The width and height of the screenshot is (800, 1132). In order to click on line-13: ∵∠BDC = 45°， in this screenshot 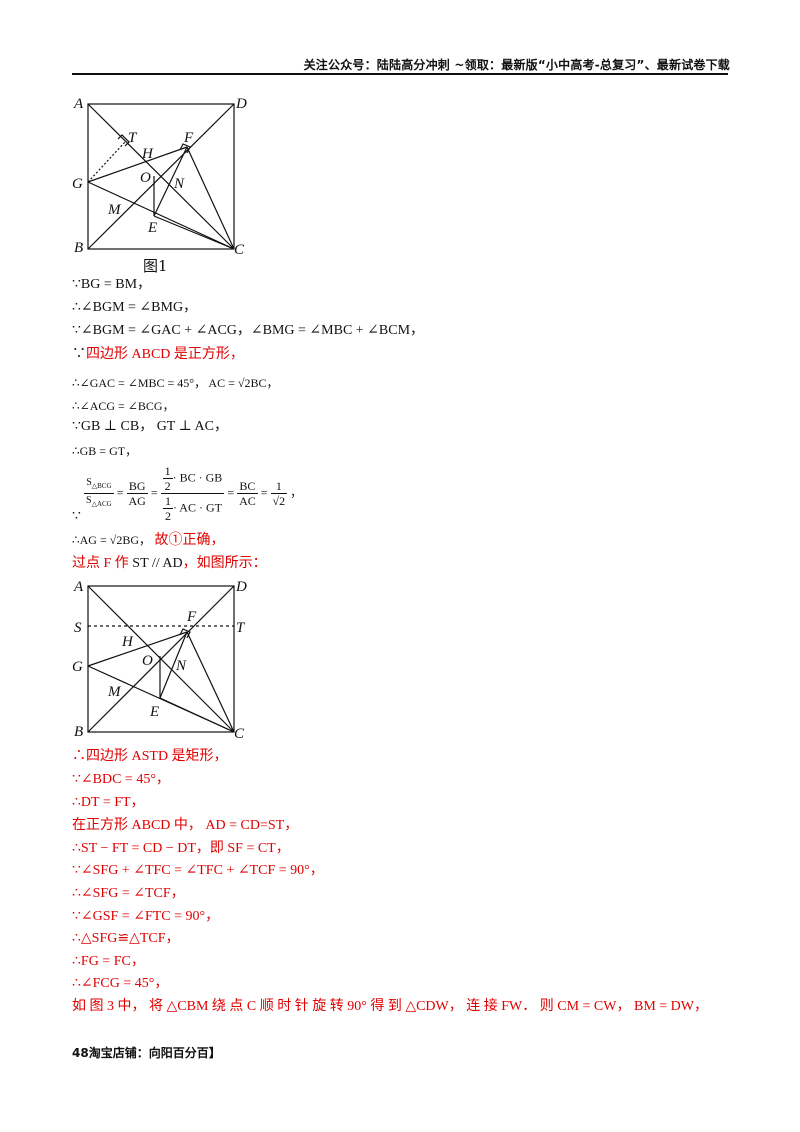, I will do `click(121, 779)`.